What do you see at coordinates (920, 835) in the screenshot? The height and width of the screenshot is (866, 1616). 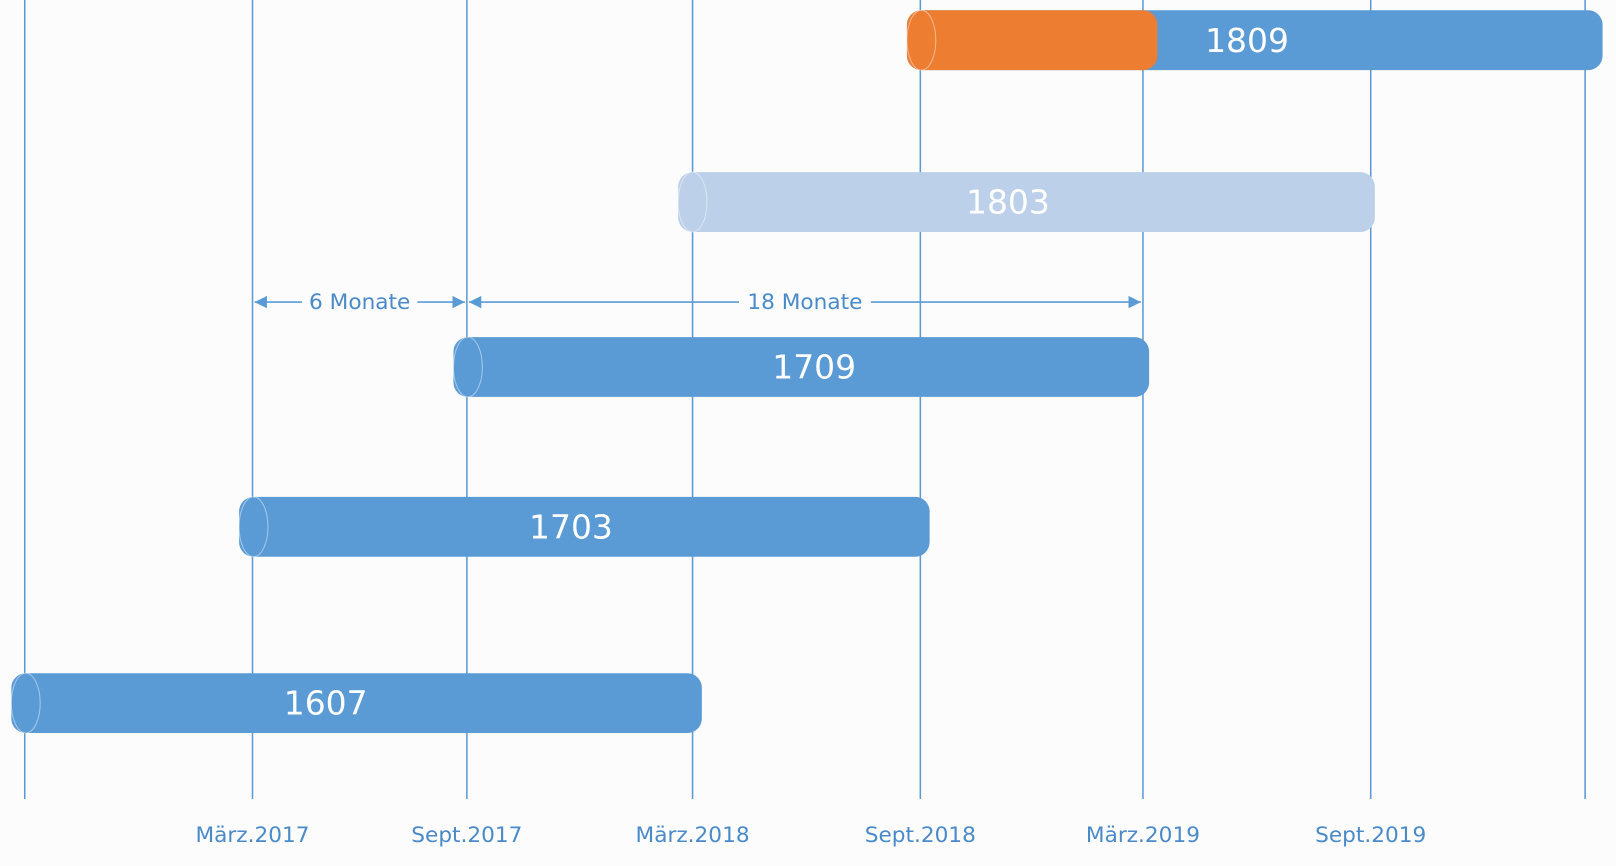 I see `axis-label: Sept.2018` at bounding box center [920, 835].